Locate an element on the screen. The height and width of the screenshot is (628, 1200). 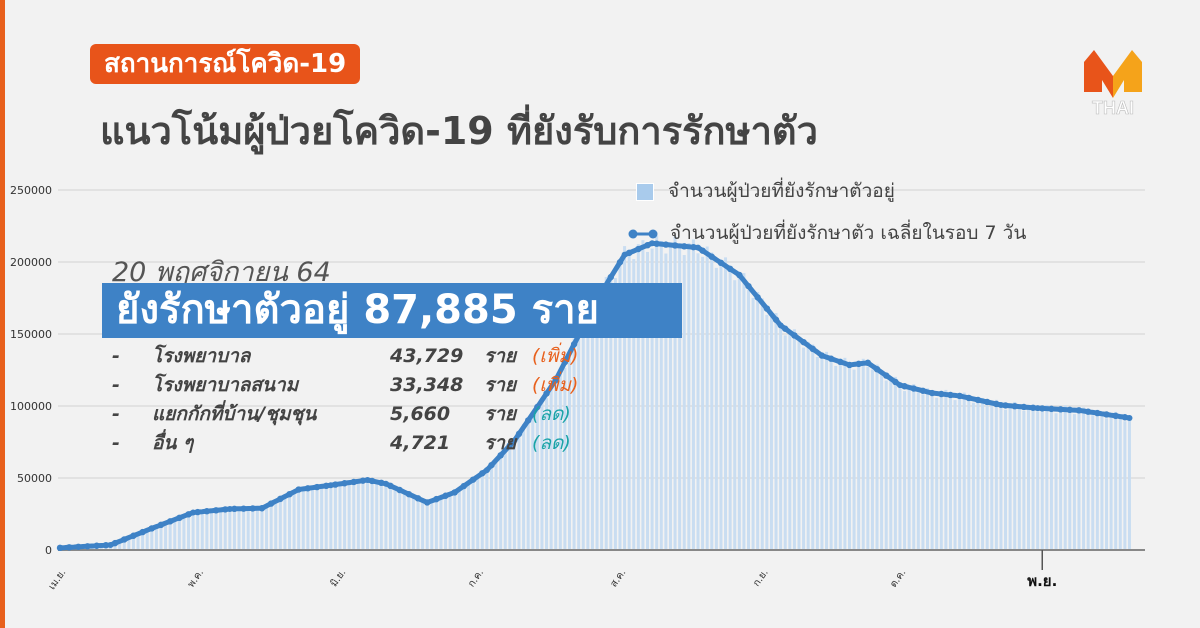
row-change: (เพิ่ม) is located at coordinates (555, 356).